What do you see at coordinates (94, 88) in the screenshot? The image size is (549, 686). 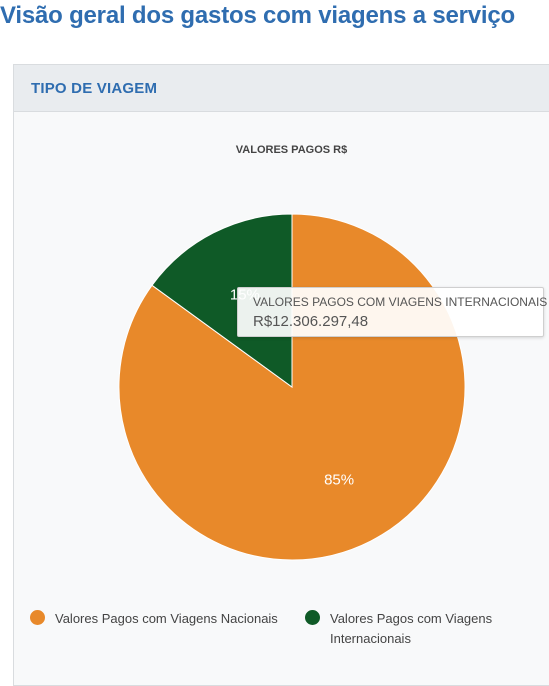 I see `card-title: TIPO DE VIAGEM` at bounding box center [94, 88].